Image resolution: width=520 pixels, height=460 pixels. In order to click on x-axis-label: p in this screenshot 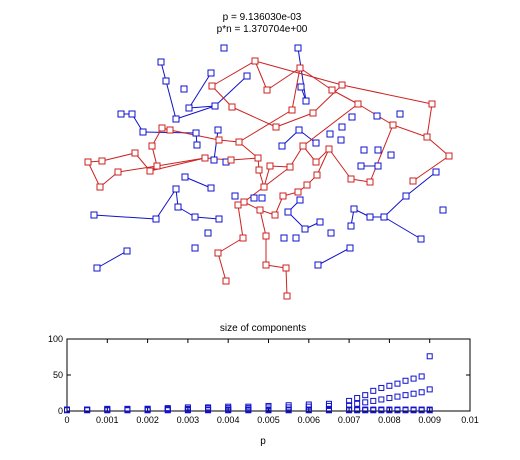, I will do `click(263, 441)`.